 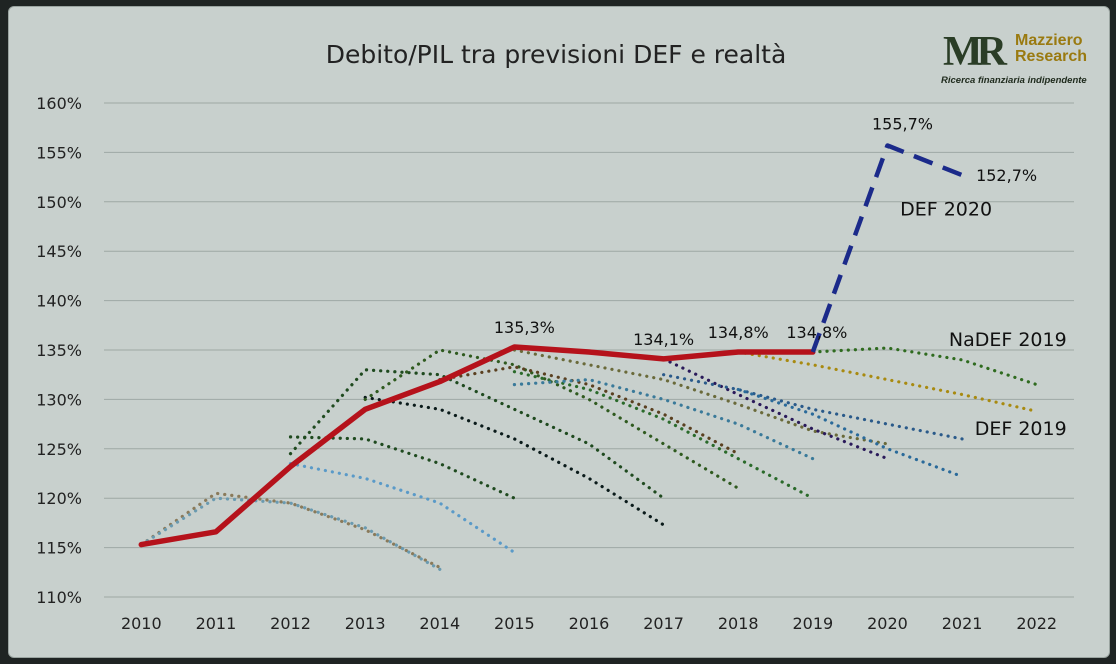 What do you see at coordinates (439, 623) in the screenshot?
I see `x-tick-label: 2014` at bounding box center [439, 623].